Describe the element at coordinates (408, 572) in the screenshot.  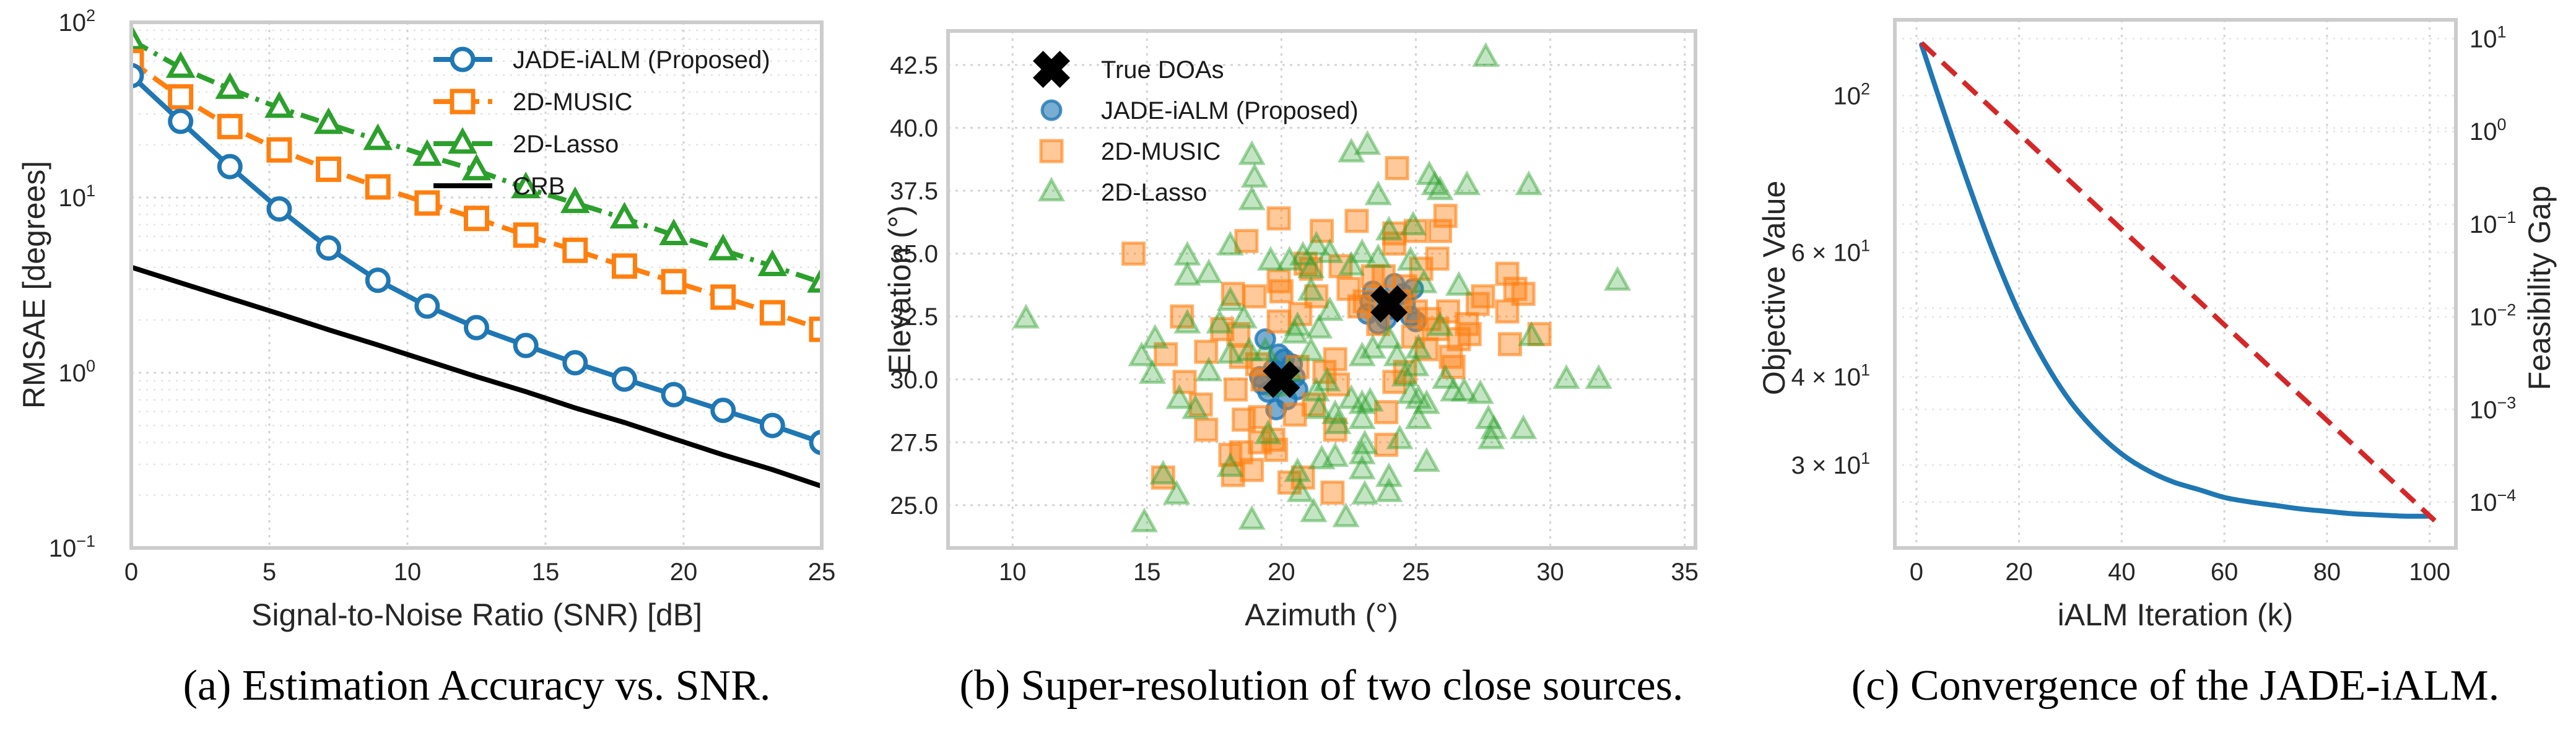
I see `a-x-tick-label: 10` at that location.